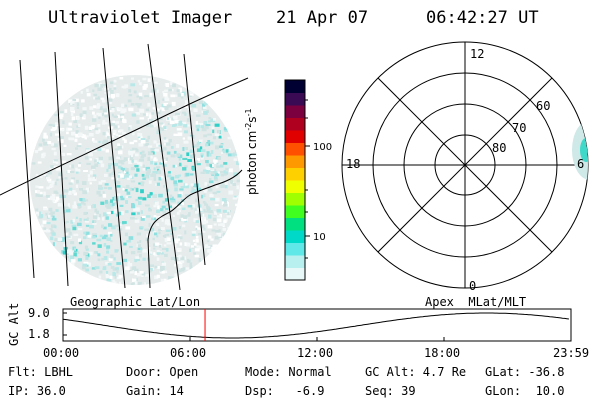 The image size is (600, 400). I want to click on altitude-ytick-9: 9.0, so click(39, 313).